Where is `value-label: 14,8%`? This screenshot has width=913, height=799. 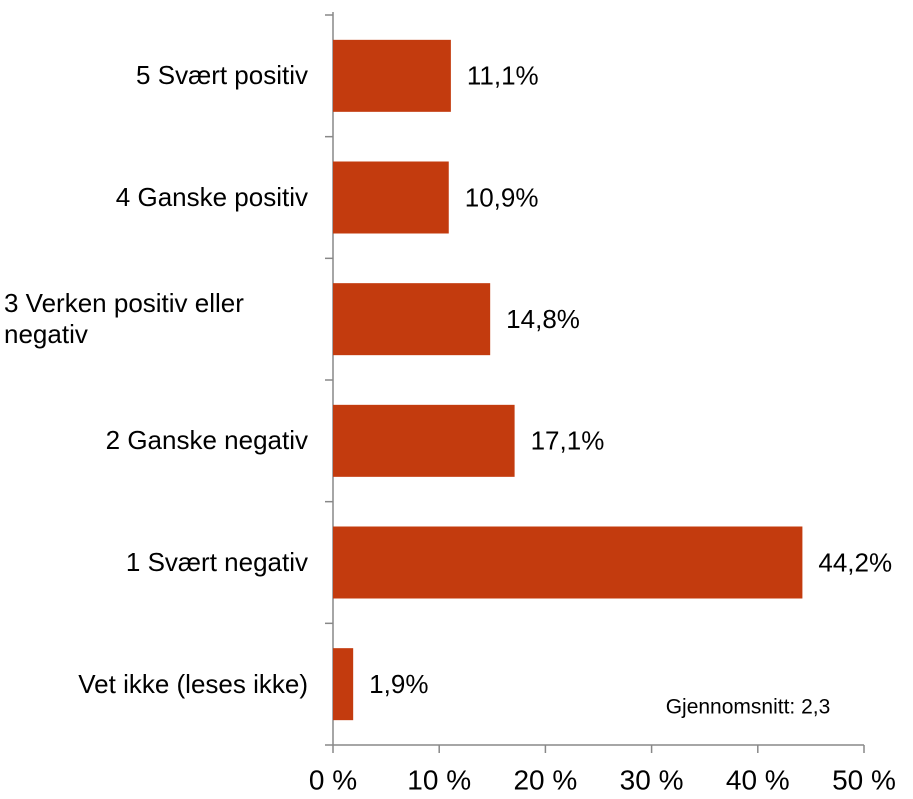 value-label: 14,8% is located at coordinates (543, 319).